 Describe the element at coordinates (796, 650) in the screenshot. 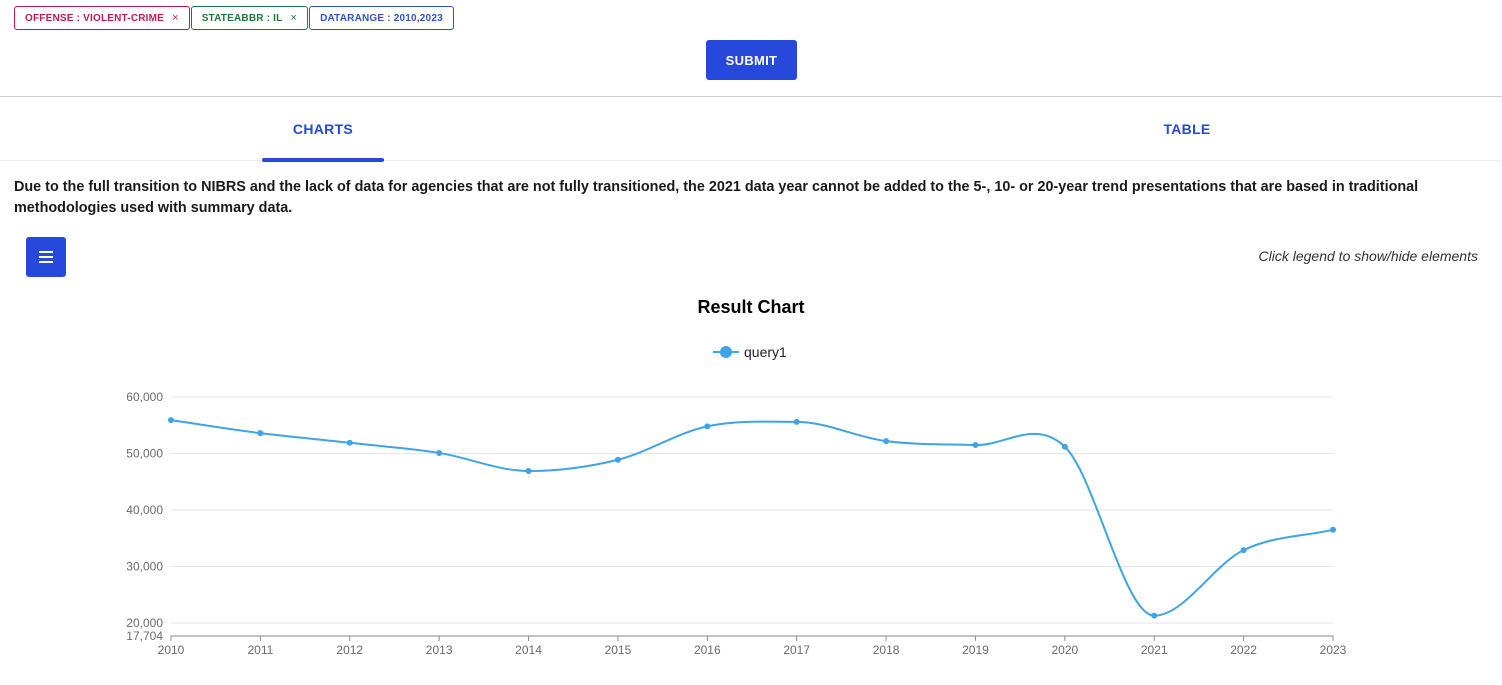

I see `x-tick-label: 2017` at that location.